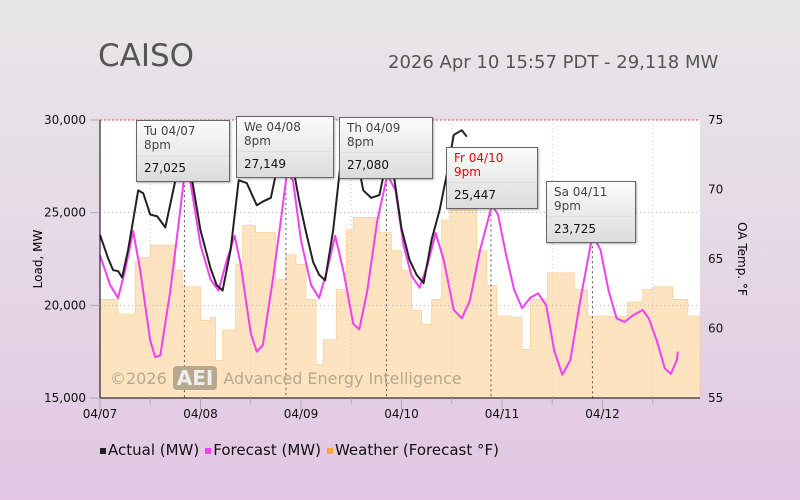 The image size is (800, 500). I want to click on tooltip-value: 25,447, so click(475, 195).